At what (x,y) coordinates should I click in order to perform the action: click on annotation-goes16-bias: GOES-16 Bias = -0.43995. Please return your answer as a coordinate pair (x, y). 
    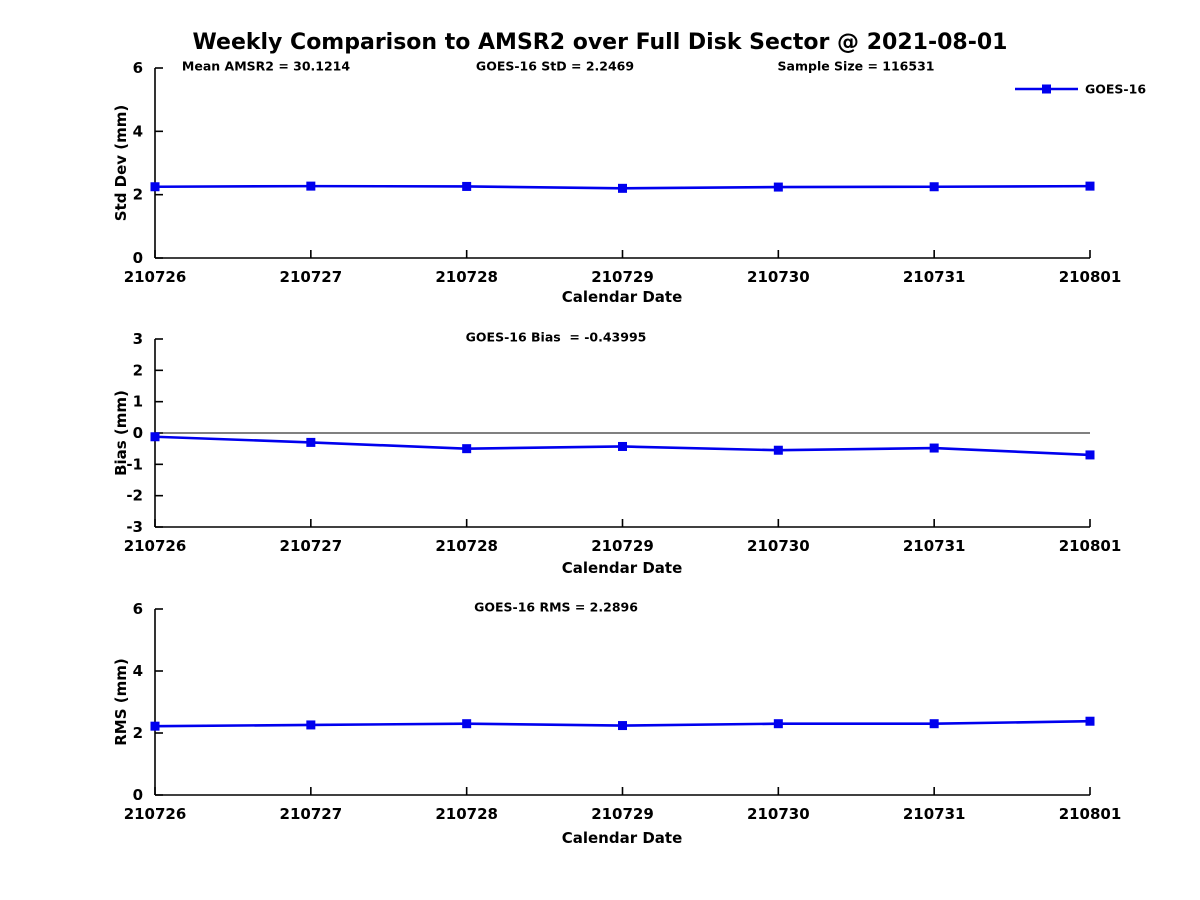
    Looking at the image, I should click on (556, 337).